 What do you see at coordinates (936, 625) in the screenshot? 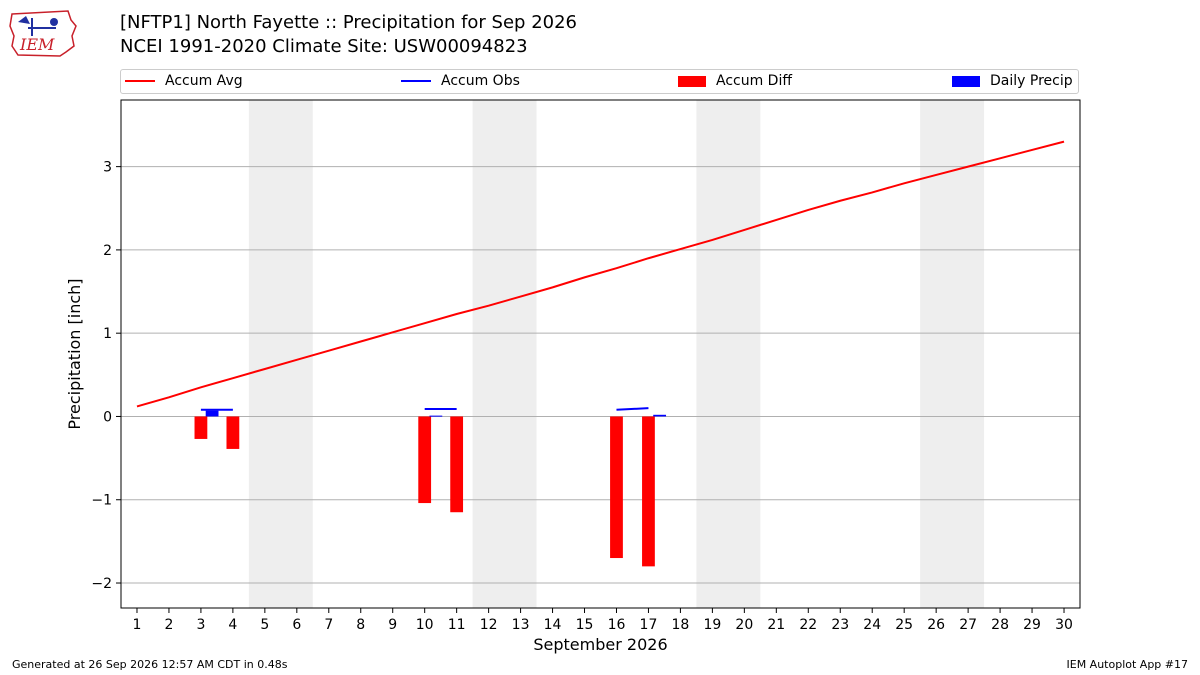
I see `x-tick-label: 26` at bounding box center [936, 625].